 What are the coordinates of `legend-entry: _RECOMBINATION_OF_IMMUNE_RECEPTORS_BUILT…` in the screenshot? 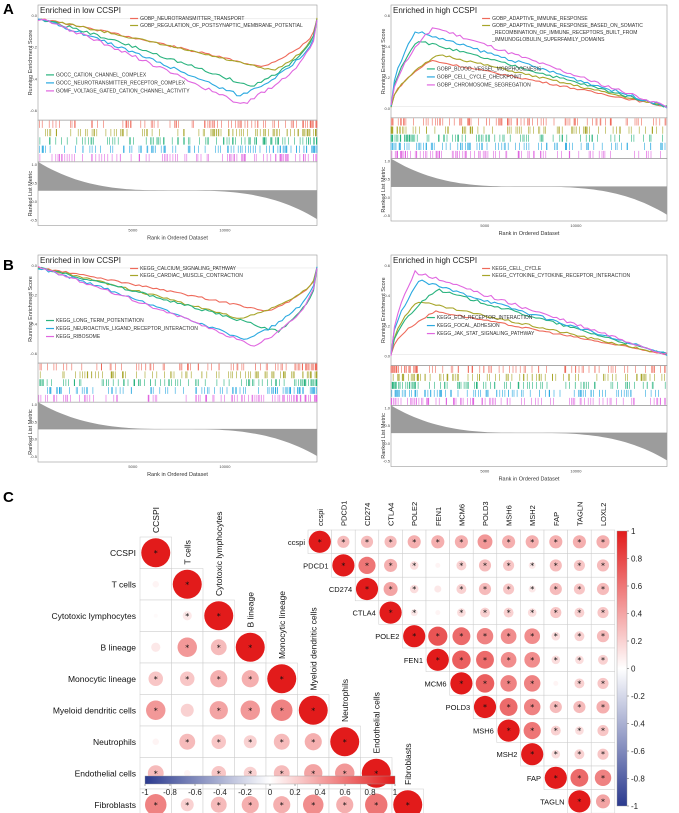 It's located at (564, 33).